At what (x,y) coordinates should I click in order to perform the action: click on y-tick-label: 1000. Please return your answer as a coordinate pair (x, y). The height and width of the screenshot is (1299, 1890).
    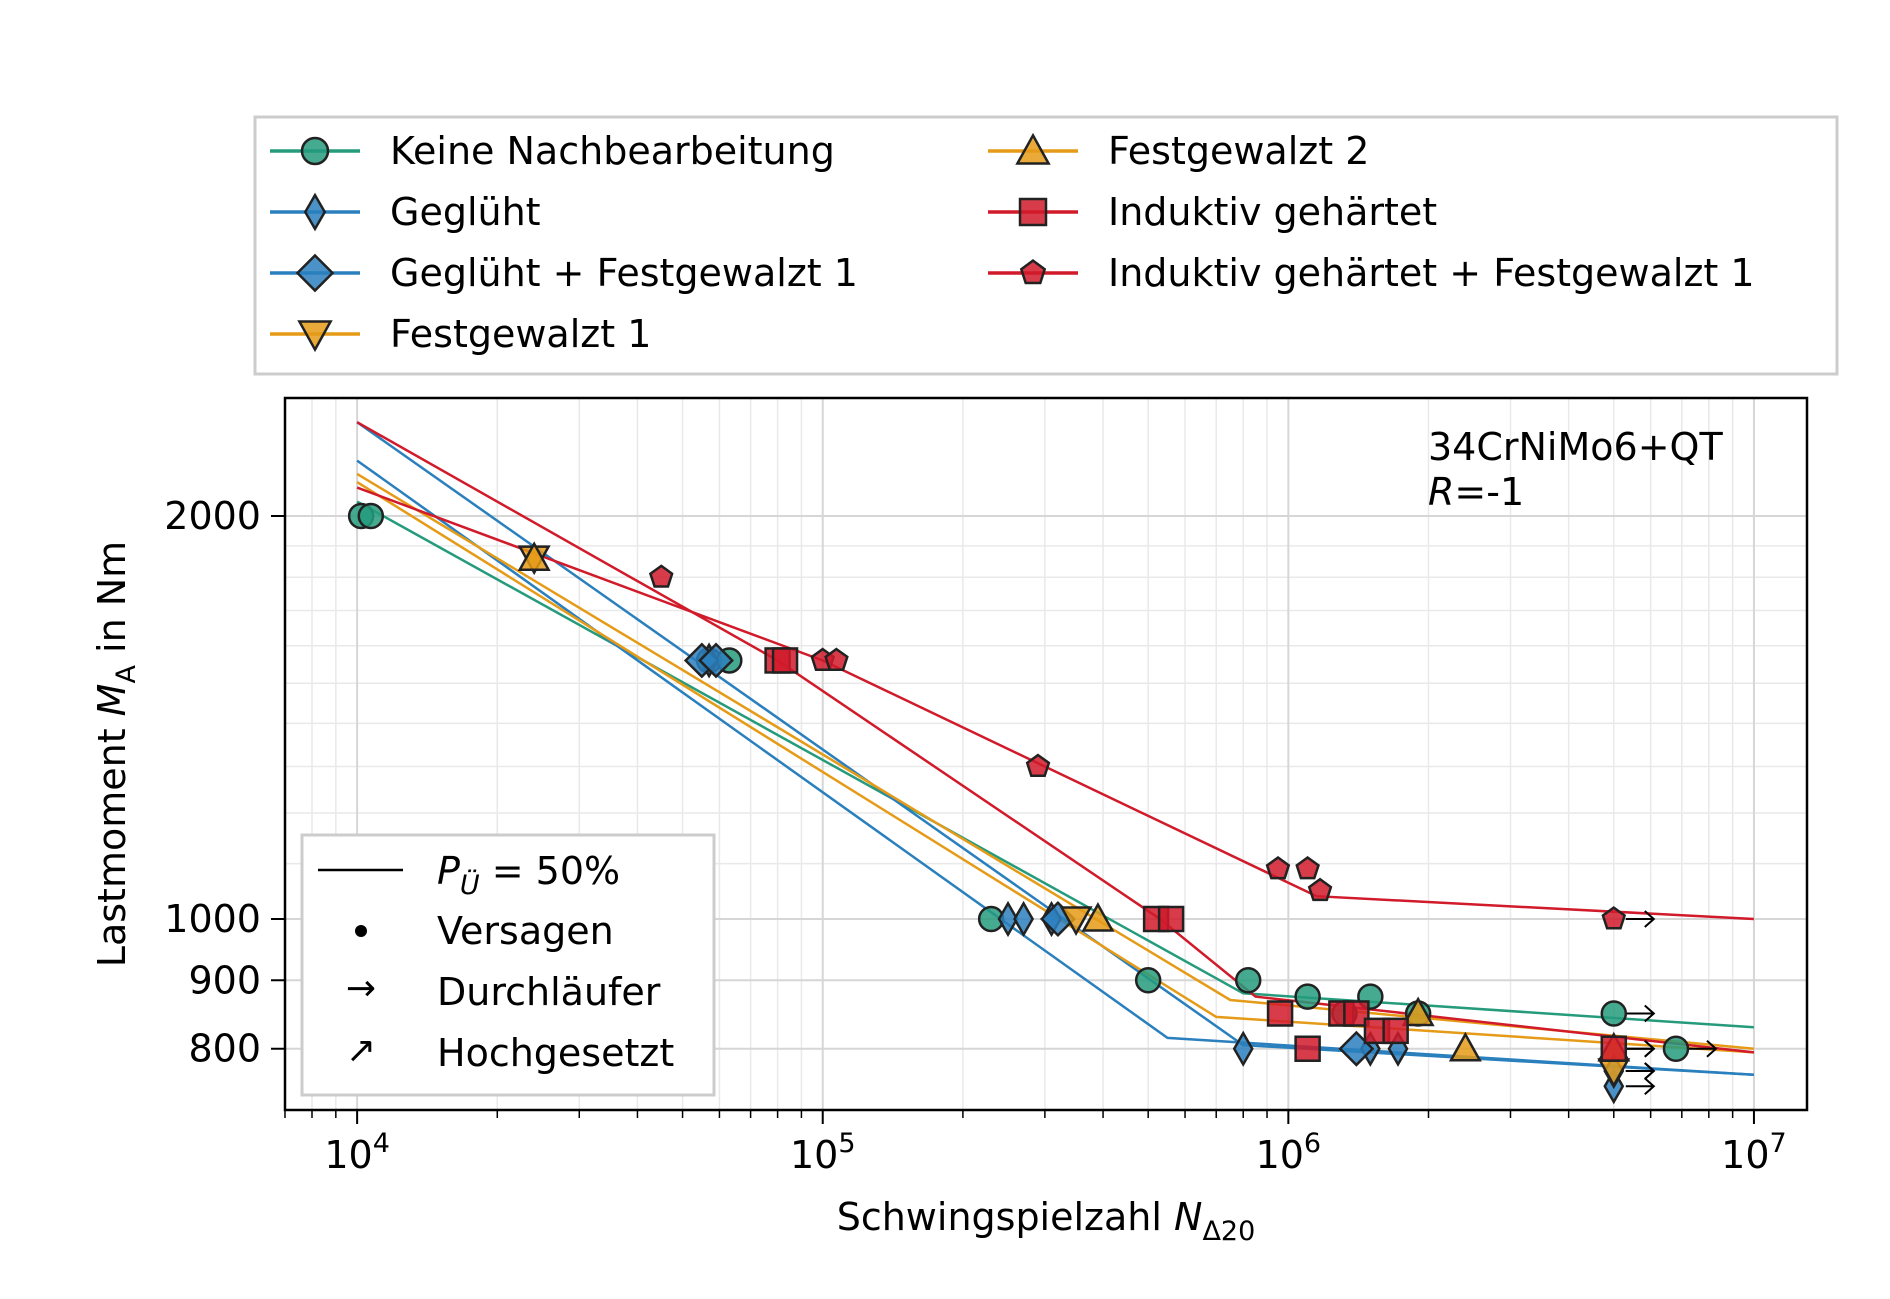
    Looking at the image, I should click on (212, 919).